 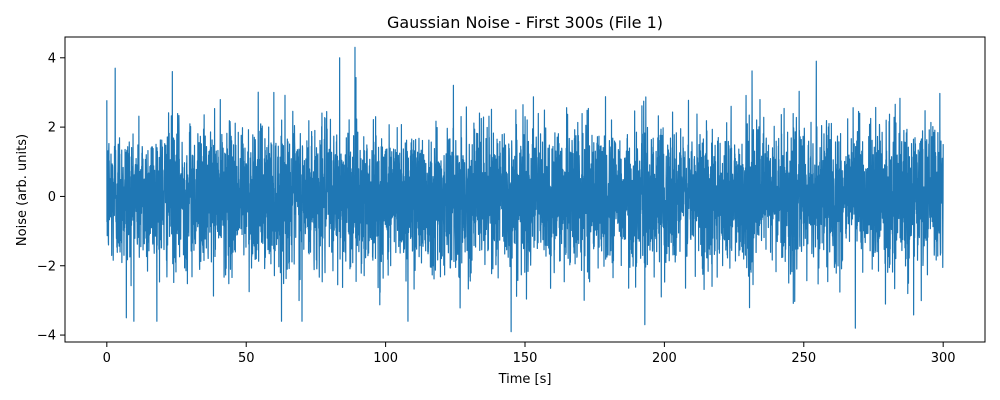 I want to click on y-axis-label: Noise (arb. units), so click(x=22, y=190).